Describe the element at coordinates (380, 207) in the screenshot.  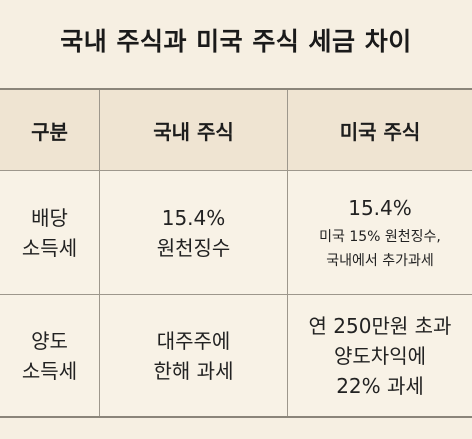
I see `dividend-us-rate: 15.4%` at that location.